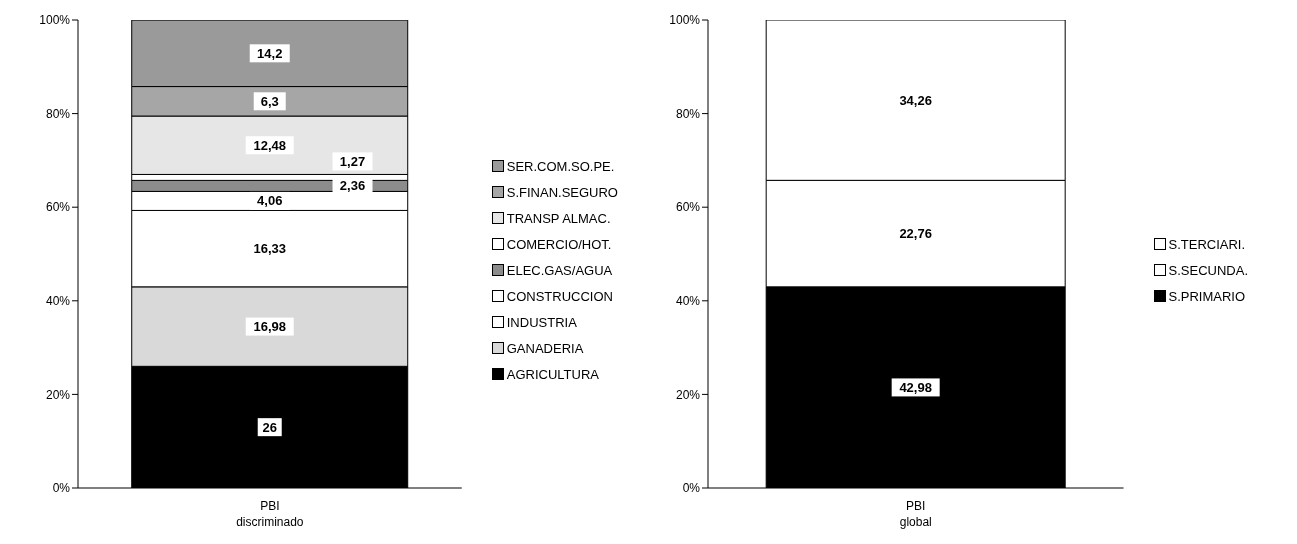  I want to click on data-label: 1,27, so click(352, 161).